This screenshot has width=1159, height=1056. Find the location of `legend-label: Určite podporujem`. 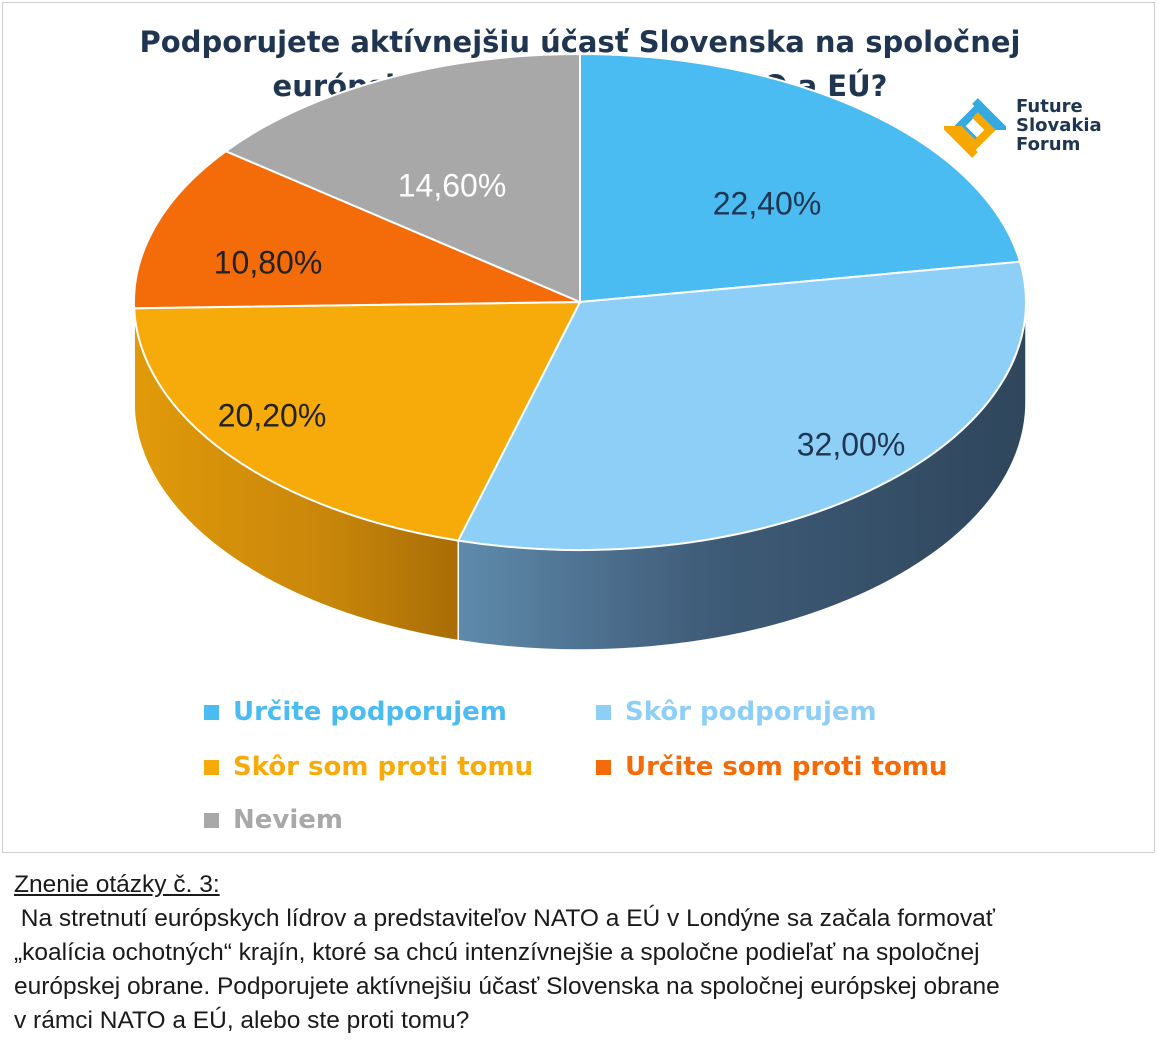

legend-label: Určite podporujem is located at coordinates (370, 712).